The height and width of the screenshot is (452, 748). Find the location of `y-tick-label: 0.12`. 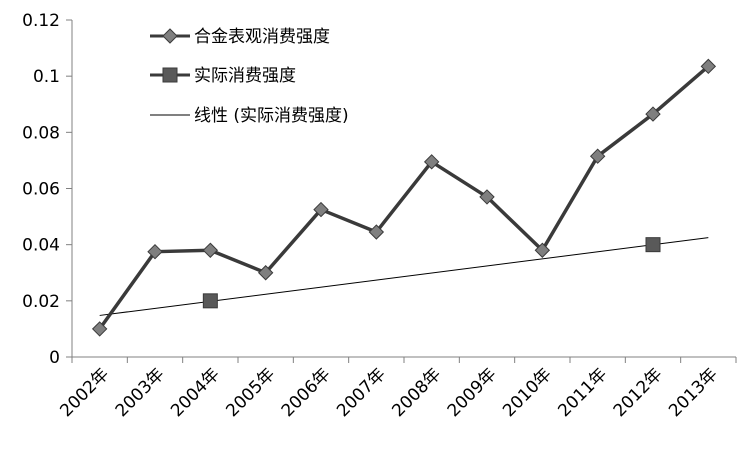

y-tick-label: 0.12 is located at coordinates (41, 21).